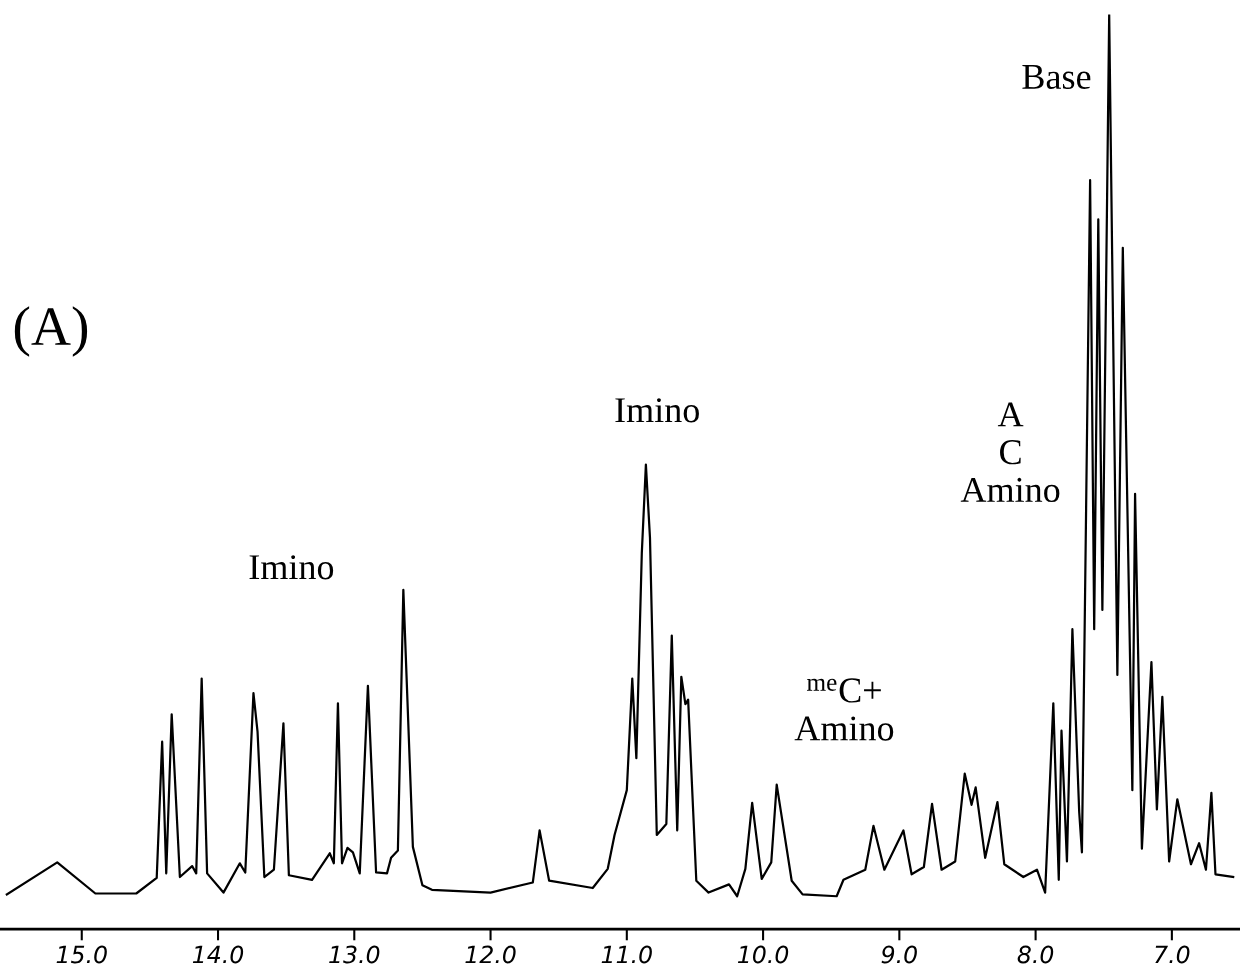  I want to click on x-tick-label: 11.0, so click(626, 954).